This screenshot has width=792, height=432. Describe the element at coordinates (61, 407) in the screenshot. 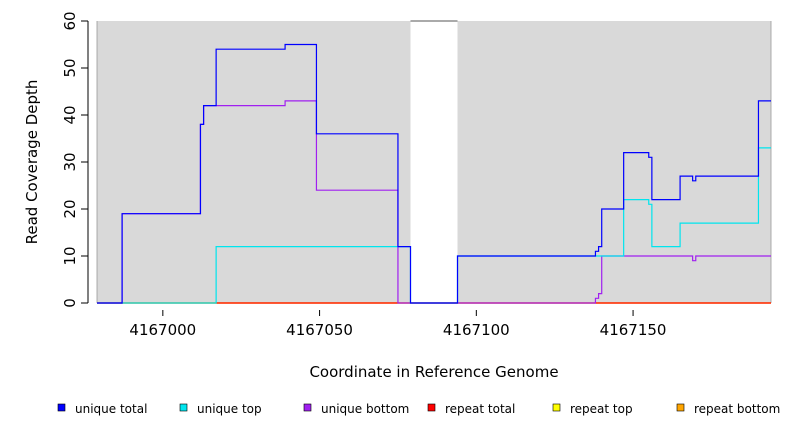

I see `legend-swatch-unique-total` at that location.